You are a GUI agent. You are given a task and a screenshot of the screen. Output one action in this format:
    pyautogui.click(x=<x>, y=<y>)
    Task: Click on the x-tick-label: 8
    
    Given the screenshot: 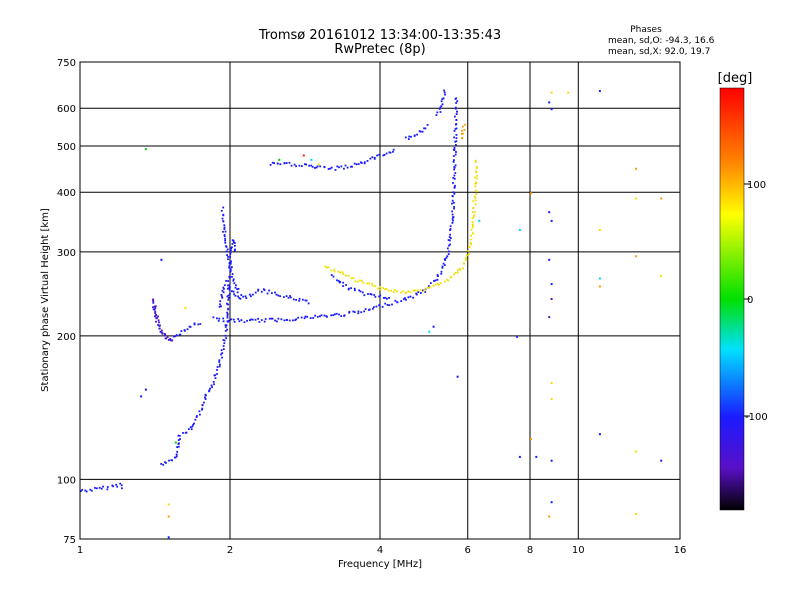 What is the action you would take?
    pyautogui.click(x=530, y=550)
    